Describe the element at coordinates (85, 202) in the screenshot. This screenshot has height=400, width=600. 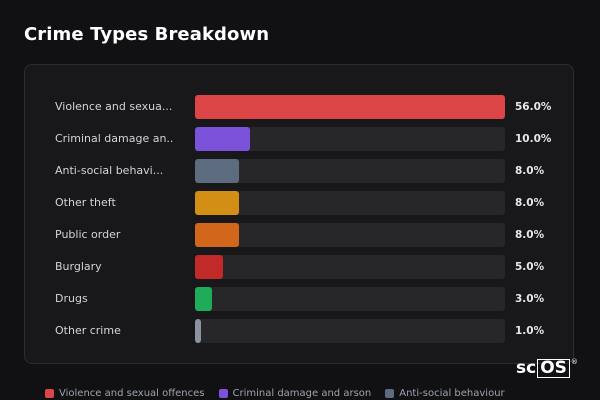
I see `bar-label: Other theft` at that location.